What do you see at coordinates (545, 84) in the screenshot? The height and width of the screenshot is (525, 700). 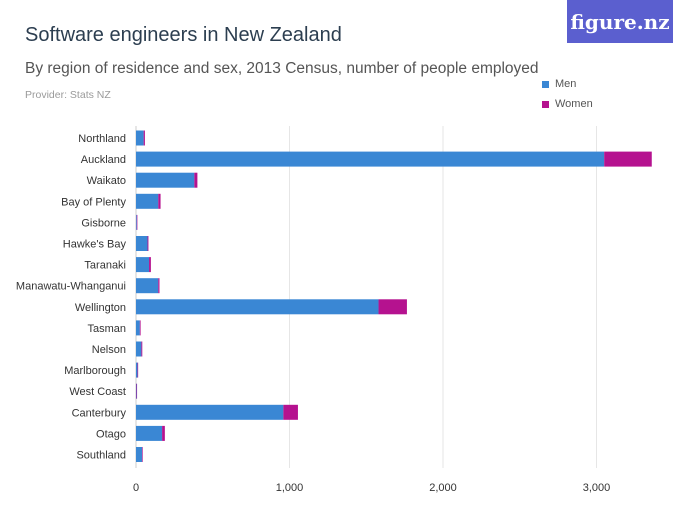 I see `legend-swatch-men` at bounding box center [545, 84].